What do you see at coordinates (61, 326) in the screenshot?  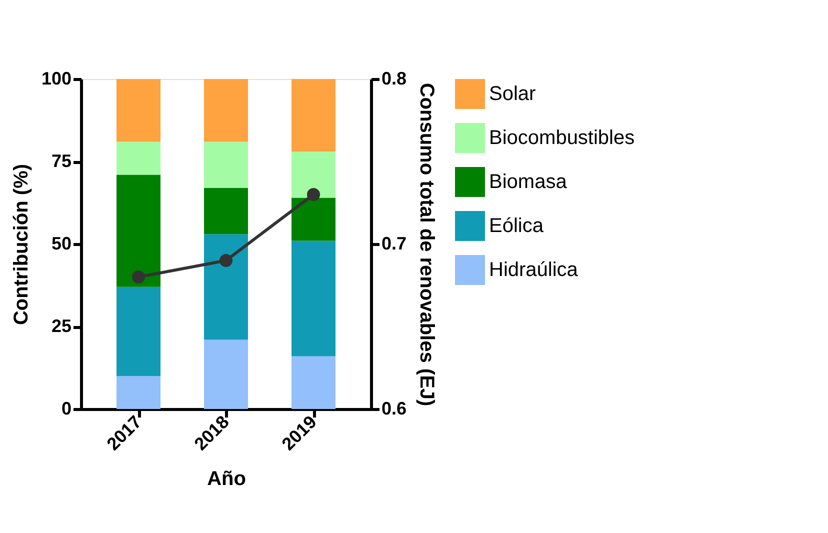 I see `y-tick-label: 25` at bounding box center [61, 326].